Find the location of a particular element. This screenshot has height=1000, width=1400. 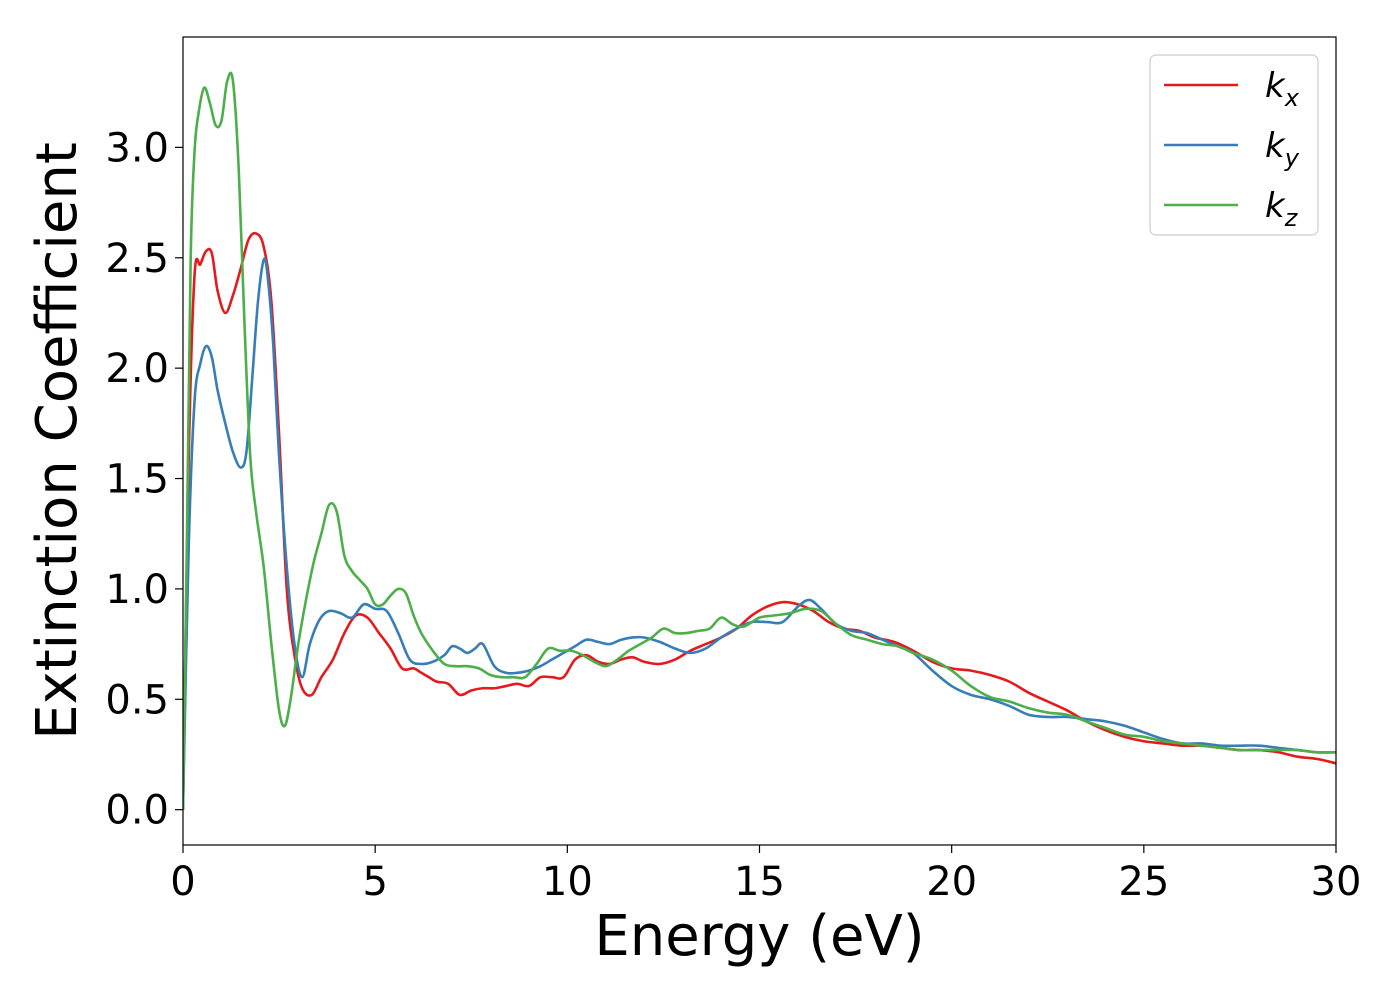

legend-label-subscript: z is located at coordinates (1291, 218).